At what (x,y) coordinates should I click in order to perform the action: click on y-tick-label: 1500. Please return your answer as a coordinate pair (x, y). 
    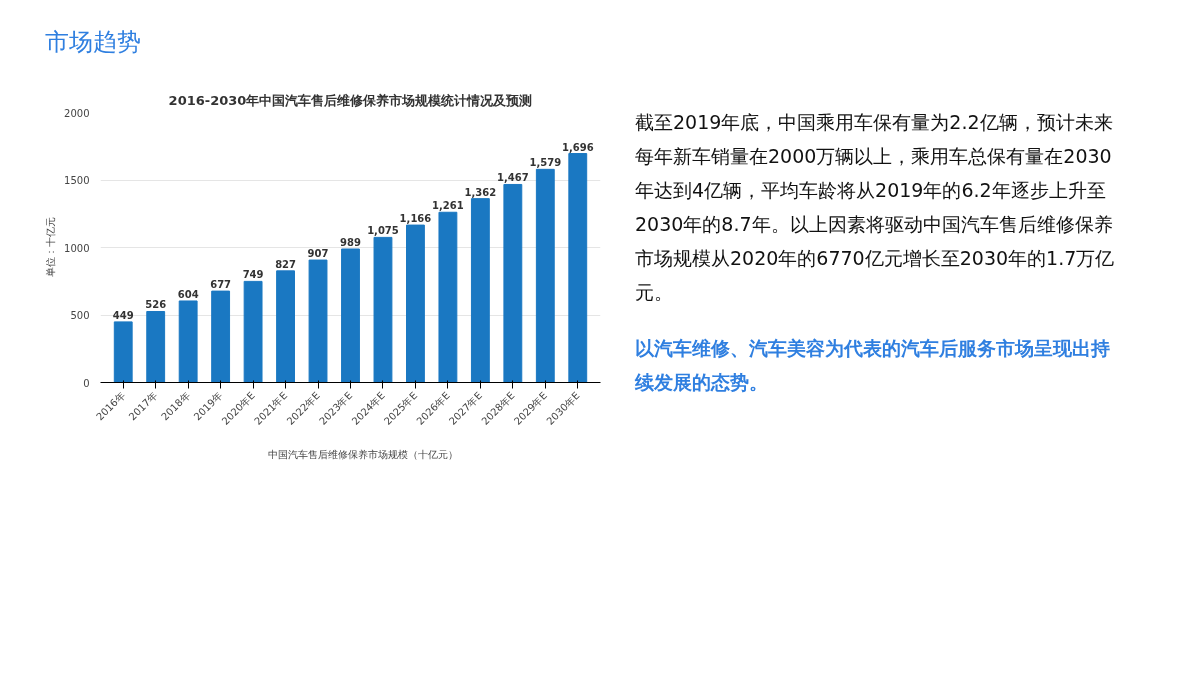
    Looking at the image, I should click on (77, 180).